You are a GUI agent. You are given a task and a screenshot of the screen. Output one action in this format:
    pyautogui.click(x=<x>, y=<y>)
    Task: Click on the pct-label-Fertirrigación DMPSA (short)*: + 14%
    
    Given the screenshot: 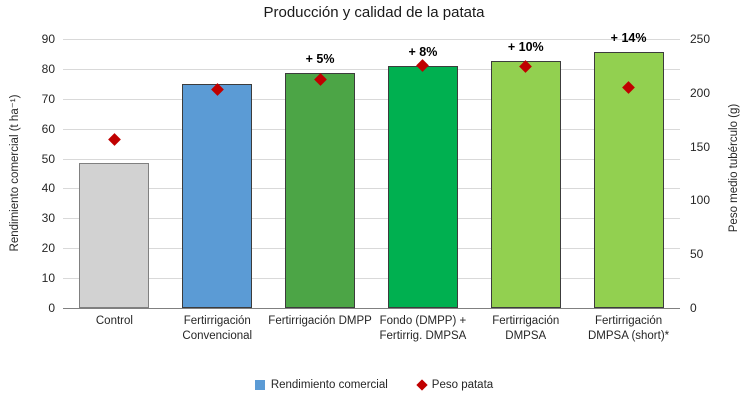 What is the action you would take?
    pyautogui.click(x=628, y=38)
    